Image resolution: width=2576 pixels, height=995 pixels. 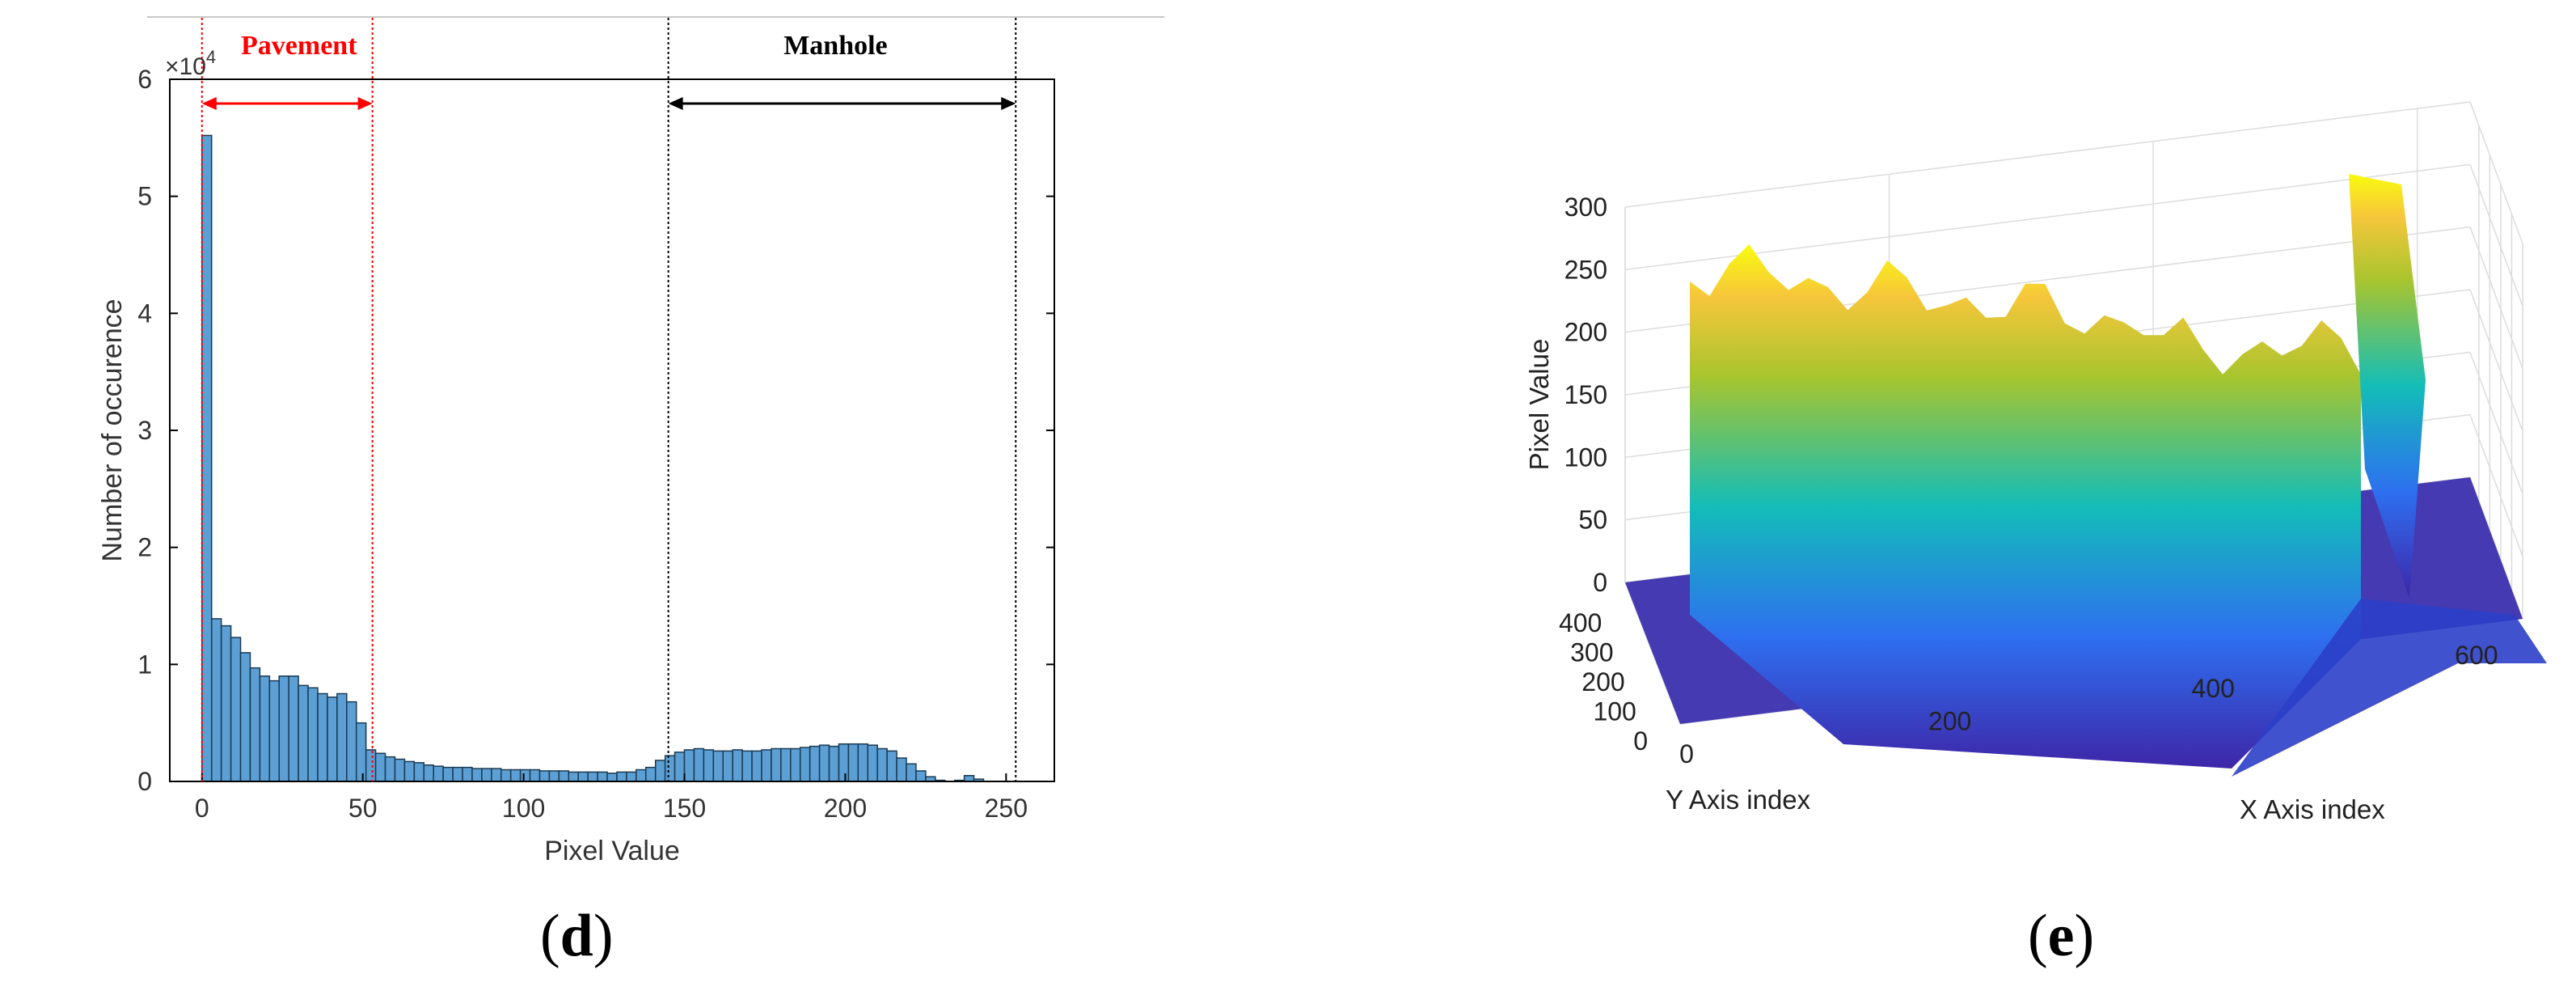 What do you see at coordinates (202, 808) in the screenshot?
I see `x-tick-label: 0` at bounding box center [202, 808].